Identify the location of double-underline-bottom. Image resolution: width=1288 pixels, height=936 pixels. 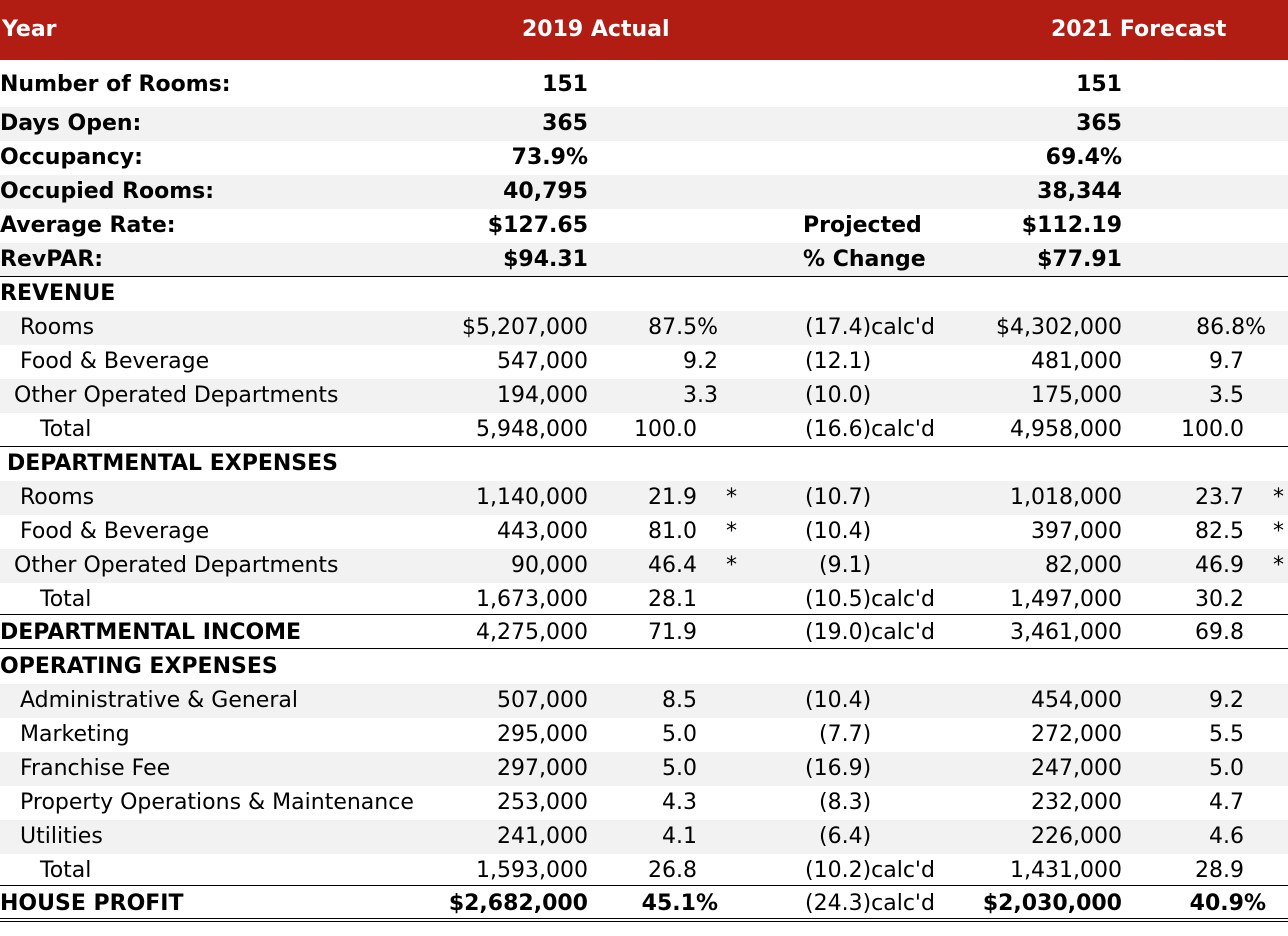
(644, 921).